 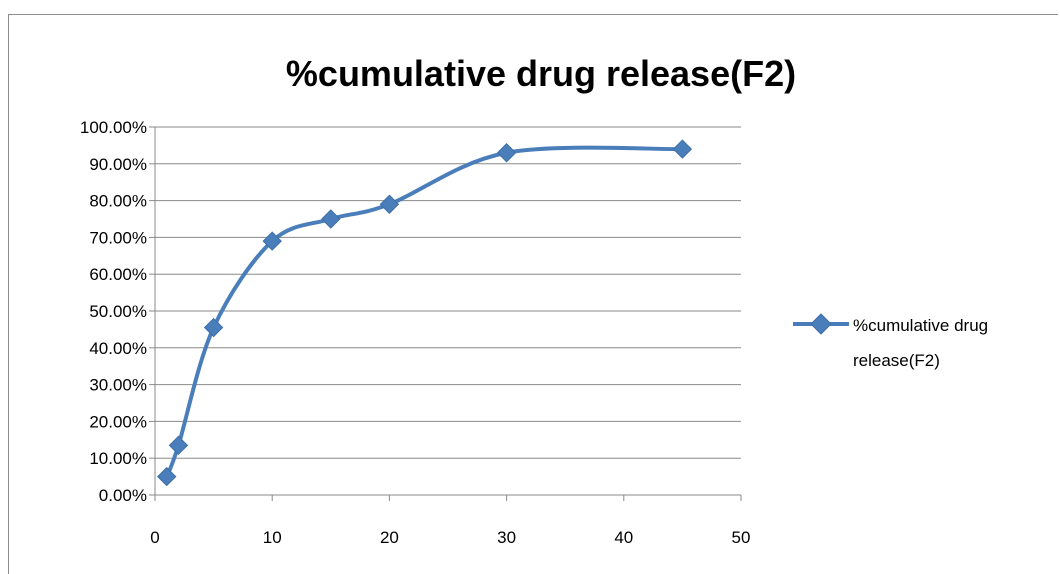 What do you see at coordinates (623, 537) in the screenshot?
I see `x-tick-label: 40` at bounding box center [623, 537].